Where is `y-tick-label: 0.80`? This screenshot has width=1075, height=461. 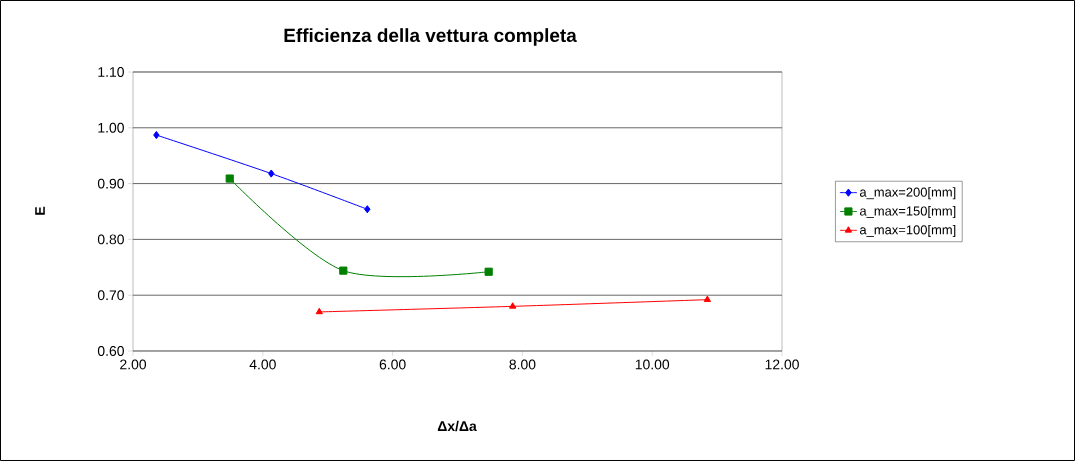 y-tick-label: 0.80 is located at coordinates (110, 239).